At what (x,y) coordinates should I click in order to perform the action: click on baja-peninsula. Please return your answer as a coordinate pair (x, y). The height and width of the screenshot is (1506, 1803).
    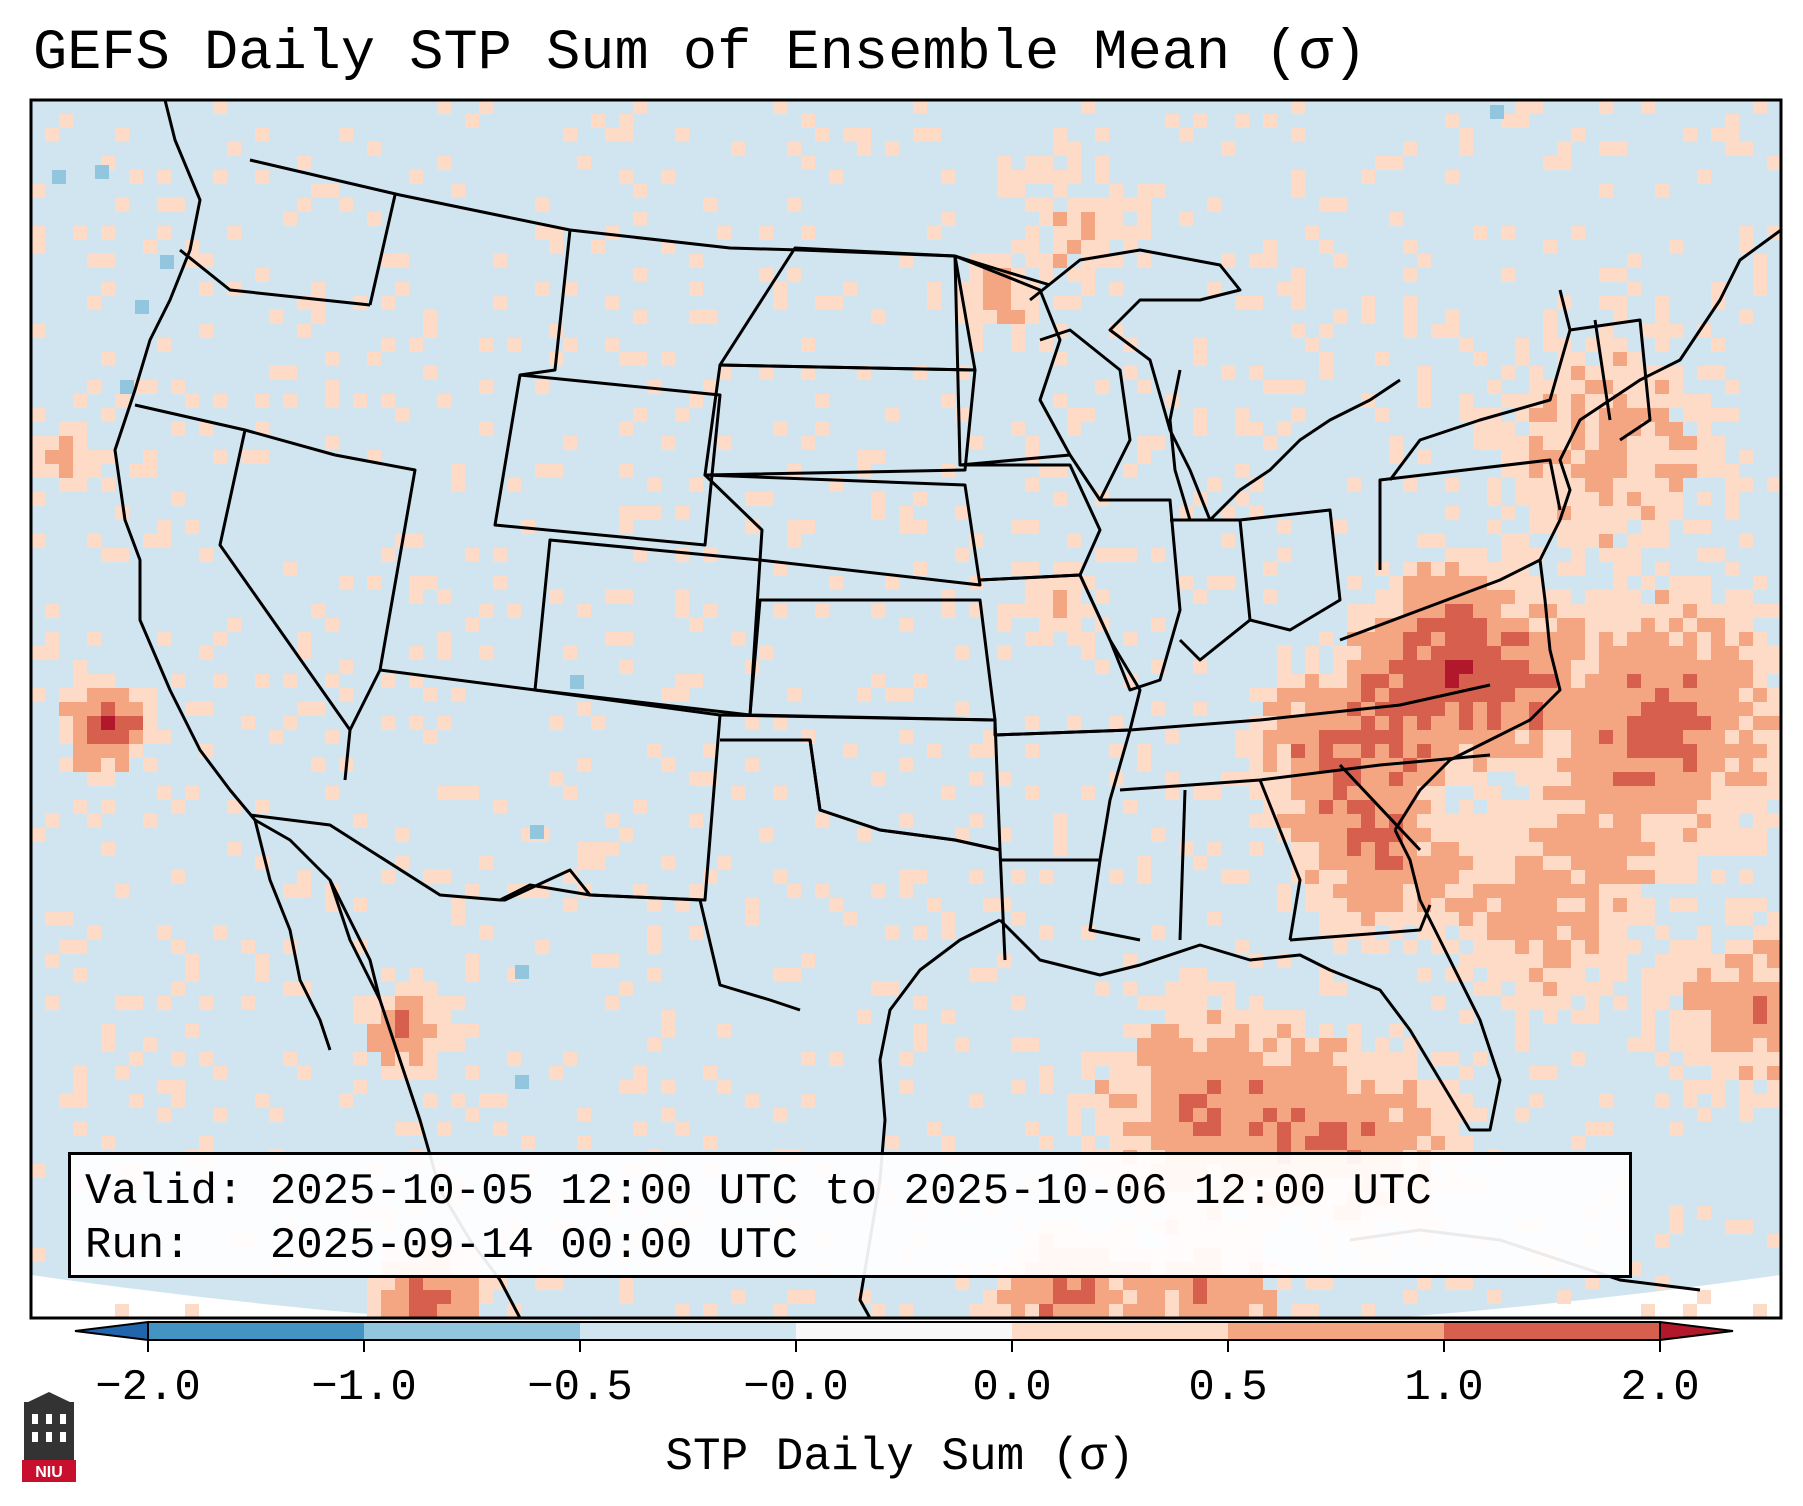
    Looking at the image, I should click on (292, 935).